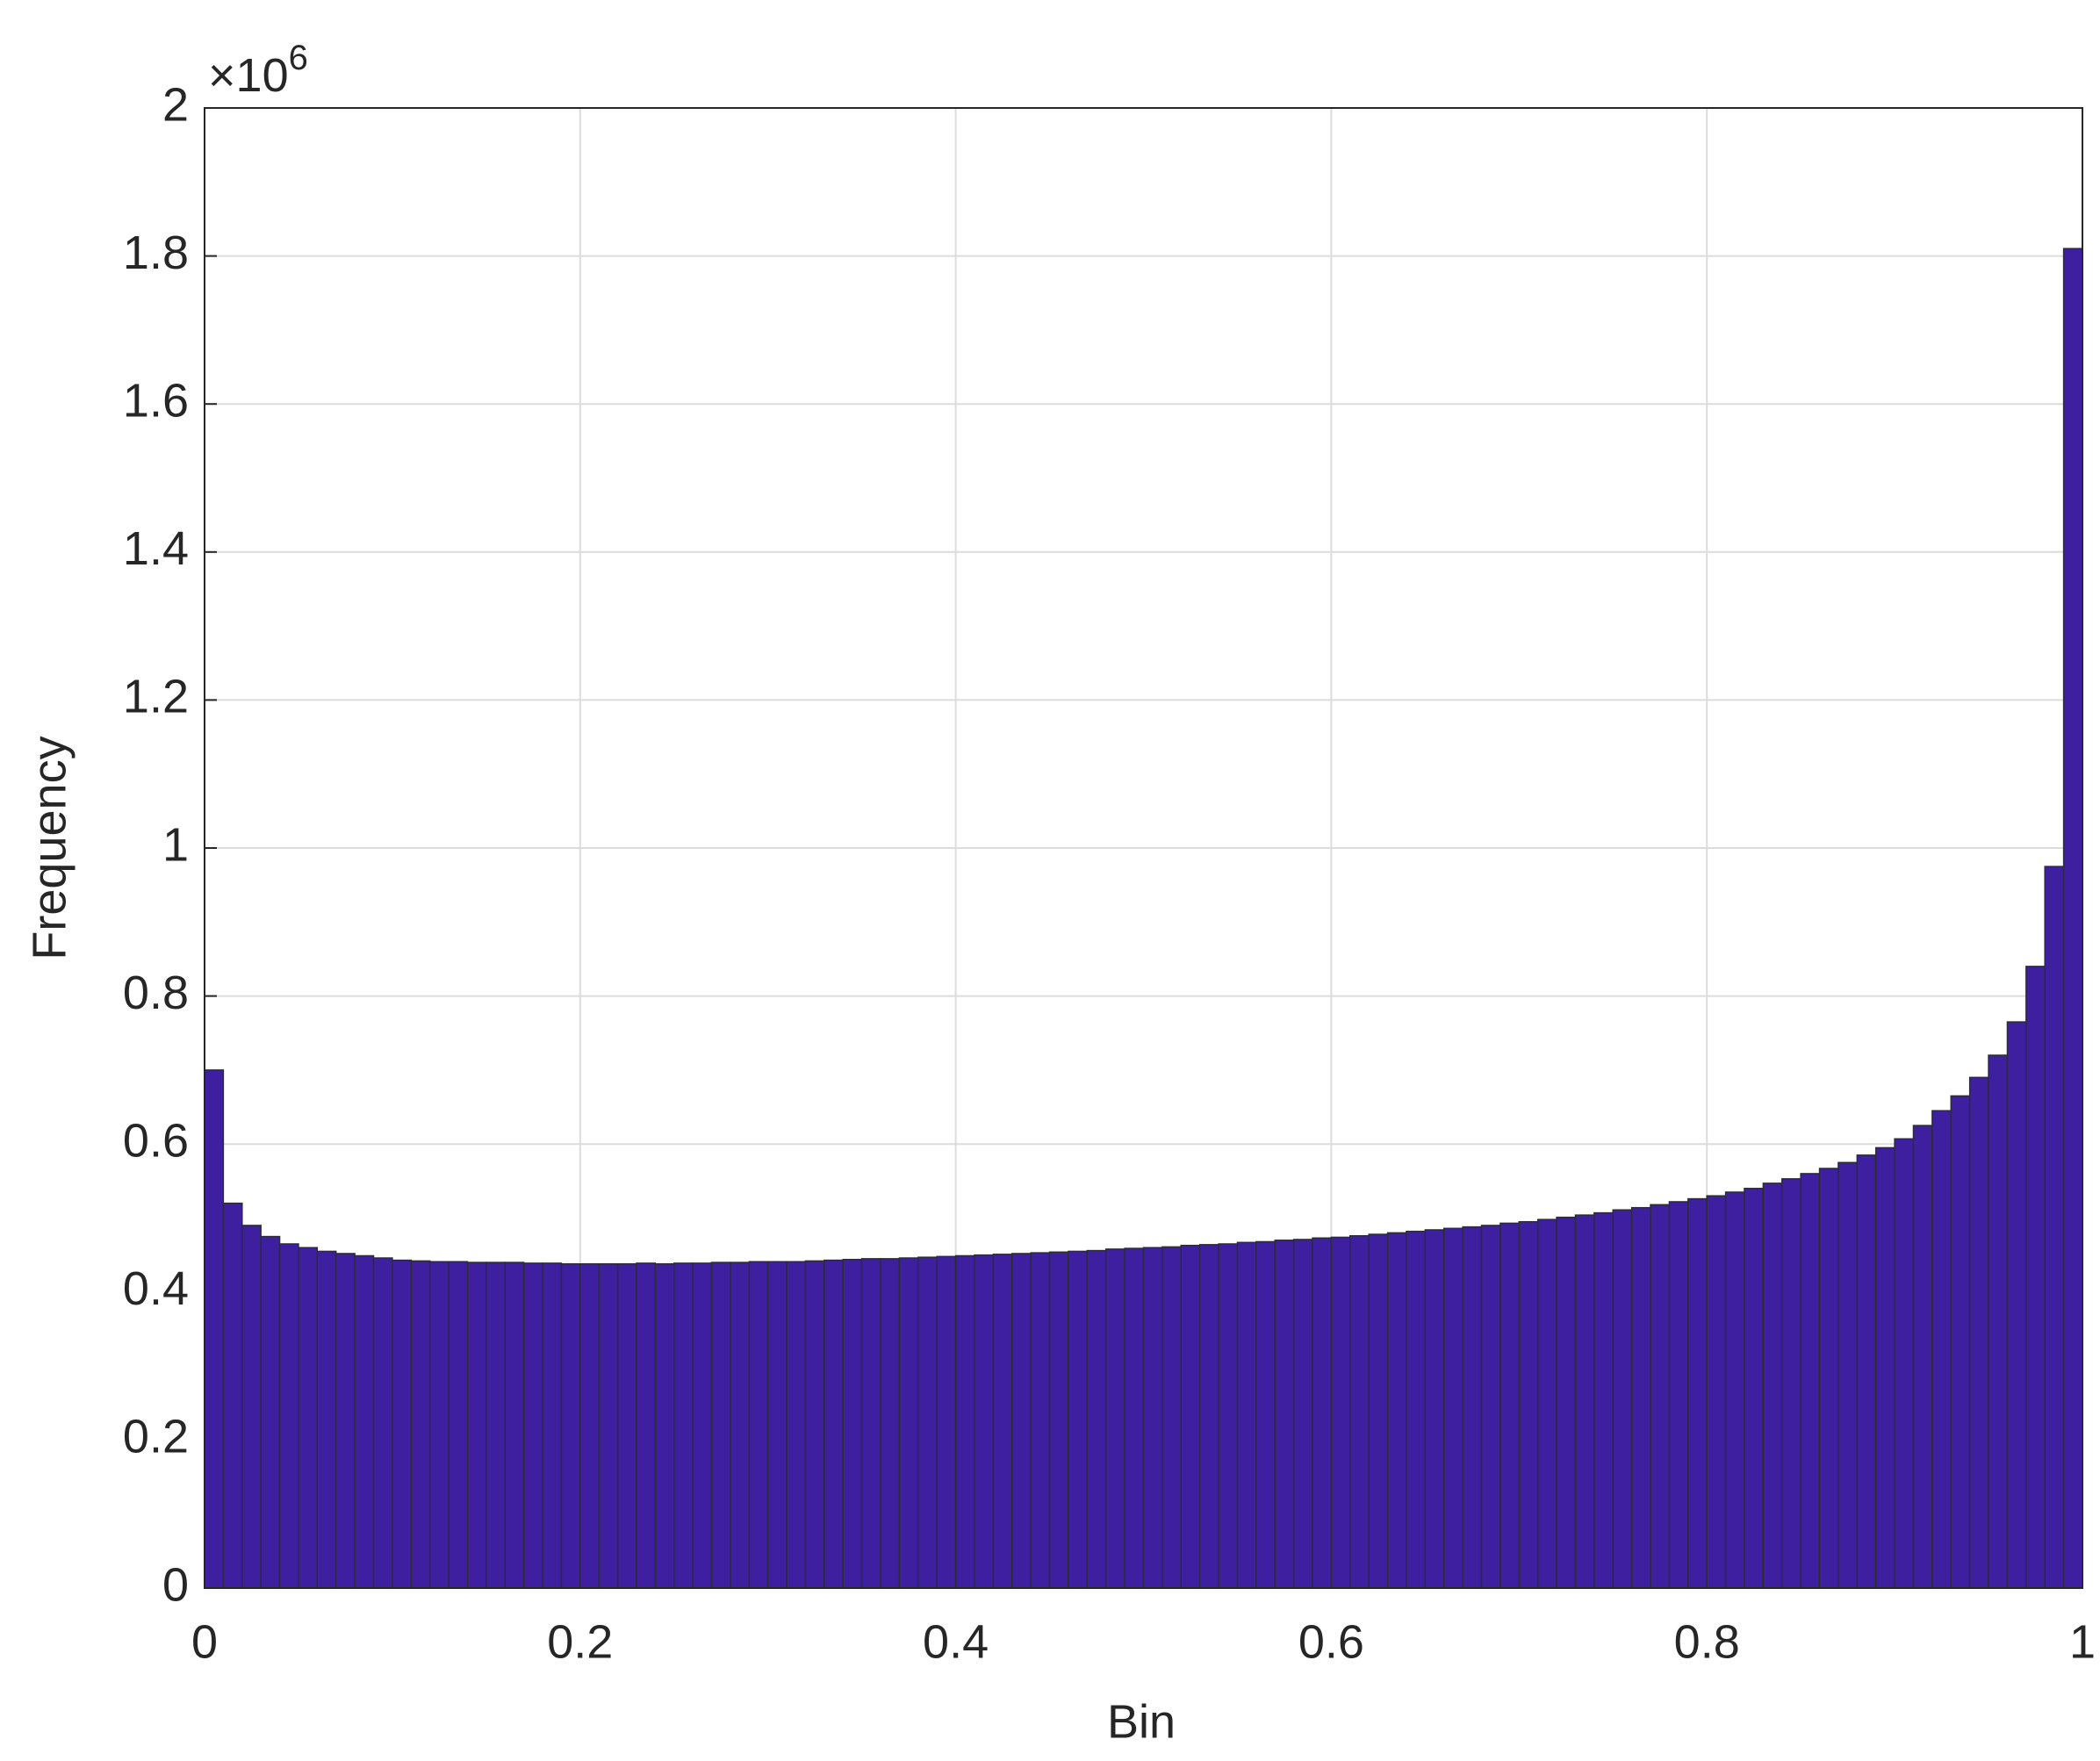  I want to click on y-tick-label: 1.8, so click(156, 252).